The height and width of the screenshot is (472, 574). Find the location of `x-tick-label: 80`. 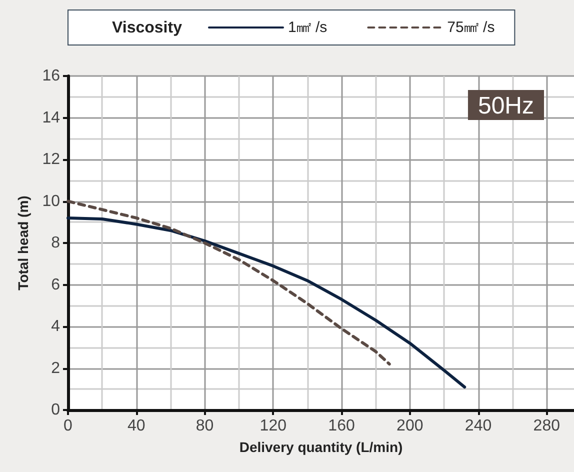

x-tick-label: 80 is located at coordinates (205, 426).